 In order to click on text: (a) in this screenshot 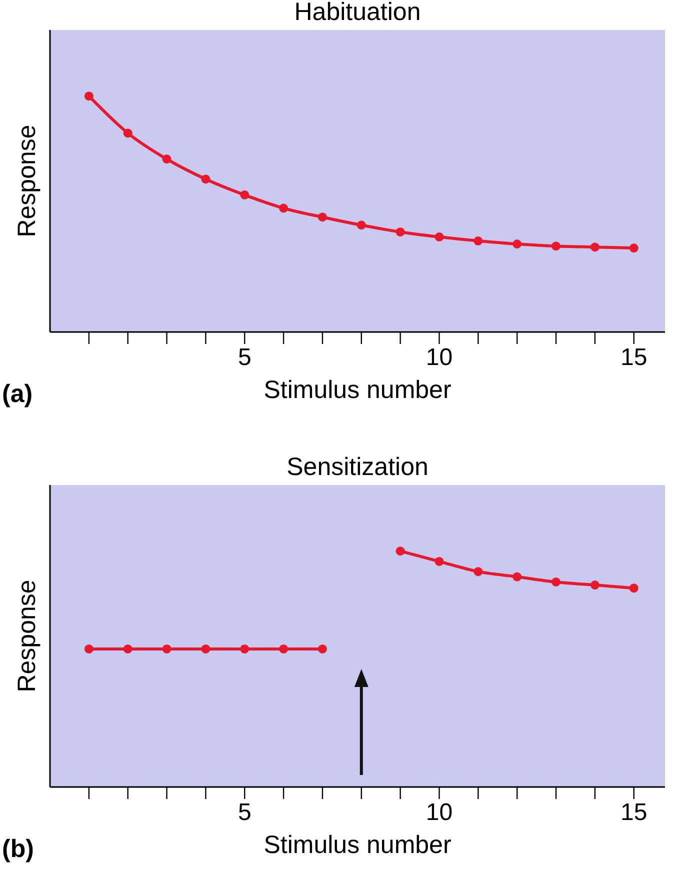, I will do `click(17, 394)`.